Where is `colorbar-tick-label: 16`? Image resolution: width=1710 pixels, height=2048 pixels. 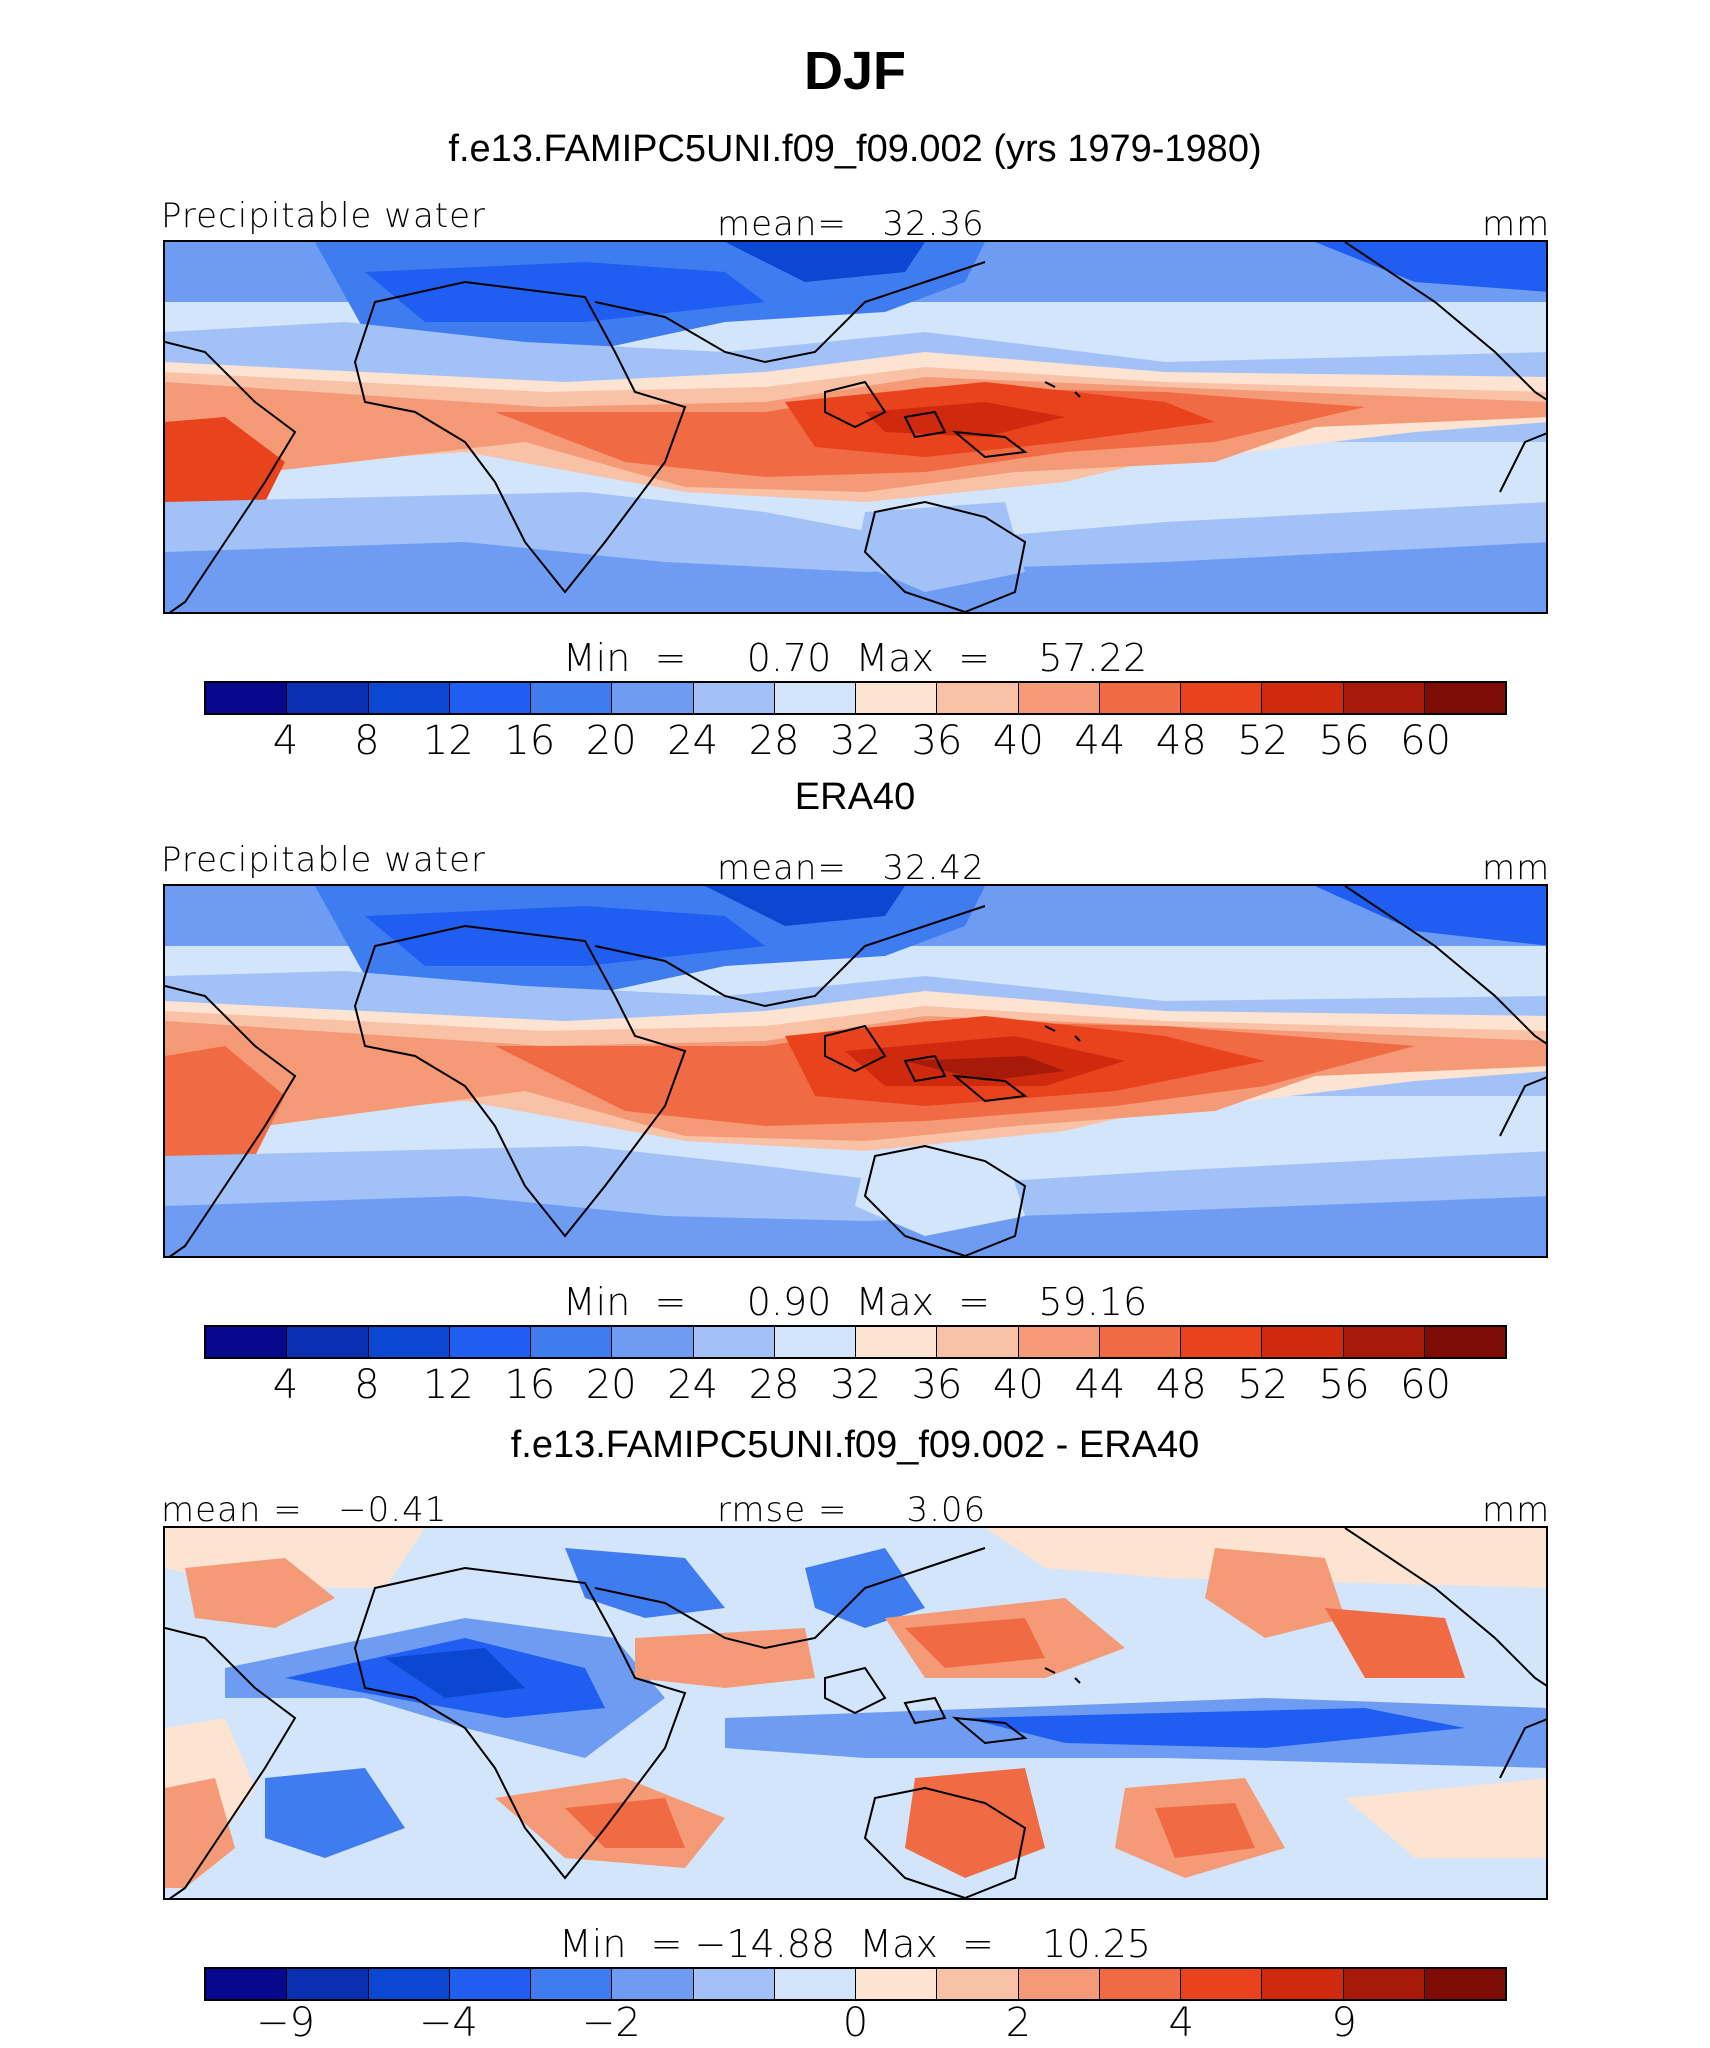
colorbar-tick-label: 16 is located at coordinates (530, 1385).